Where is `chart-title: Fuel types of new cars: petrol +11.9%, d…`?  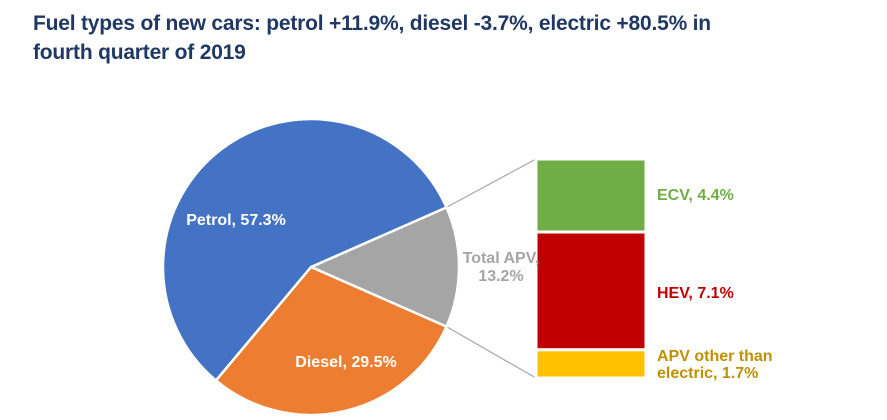
chart-title: Fuel types of new cars: petrol +11.9%, d… is located at coordinates (453, 38).